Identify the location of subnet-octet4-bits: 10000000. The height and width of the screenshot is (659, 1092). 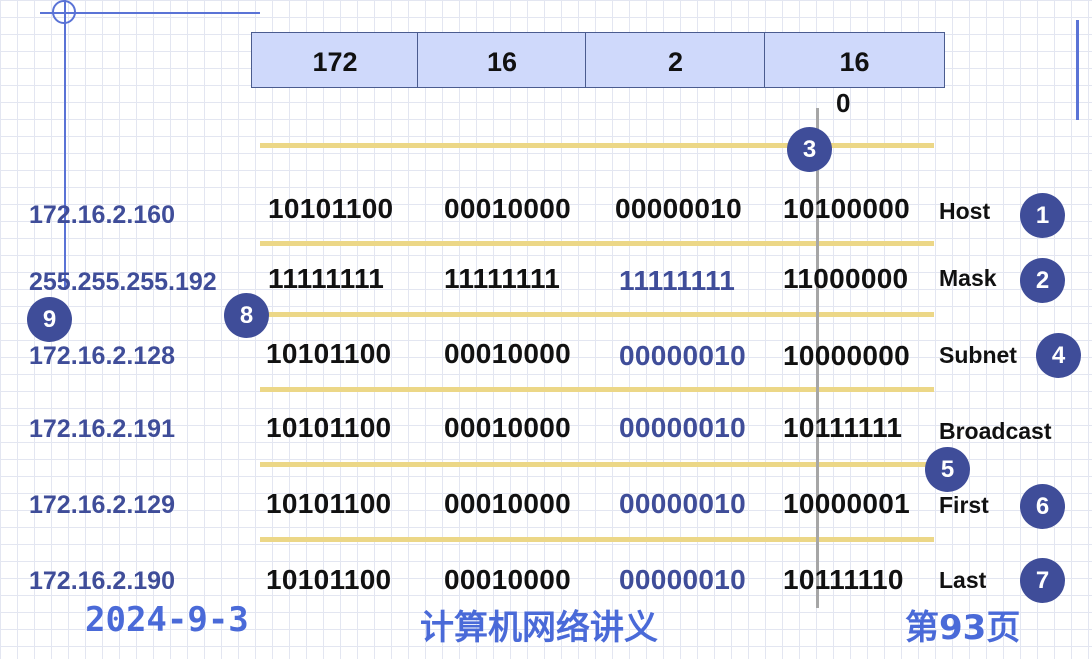
(846, 355).